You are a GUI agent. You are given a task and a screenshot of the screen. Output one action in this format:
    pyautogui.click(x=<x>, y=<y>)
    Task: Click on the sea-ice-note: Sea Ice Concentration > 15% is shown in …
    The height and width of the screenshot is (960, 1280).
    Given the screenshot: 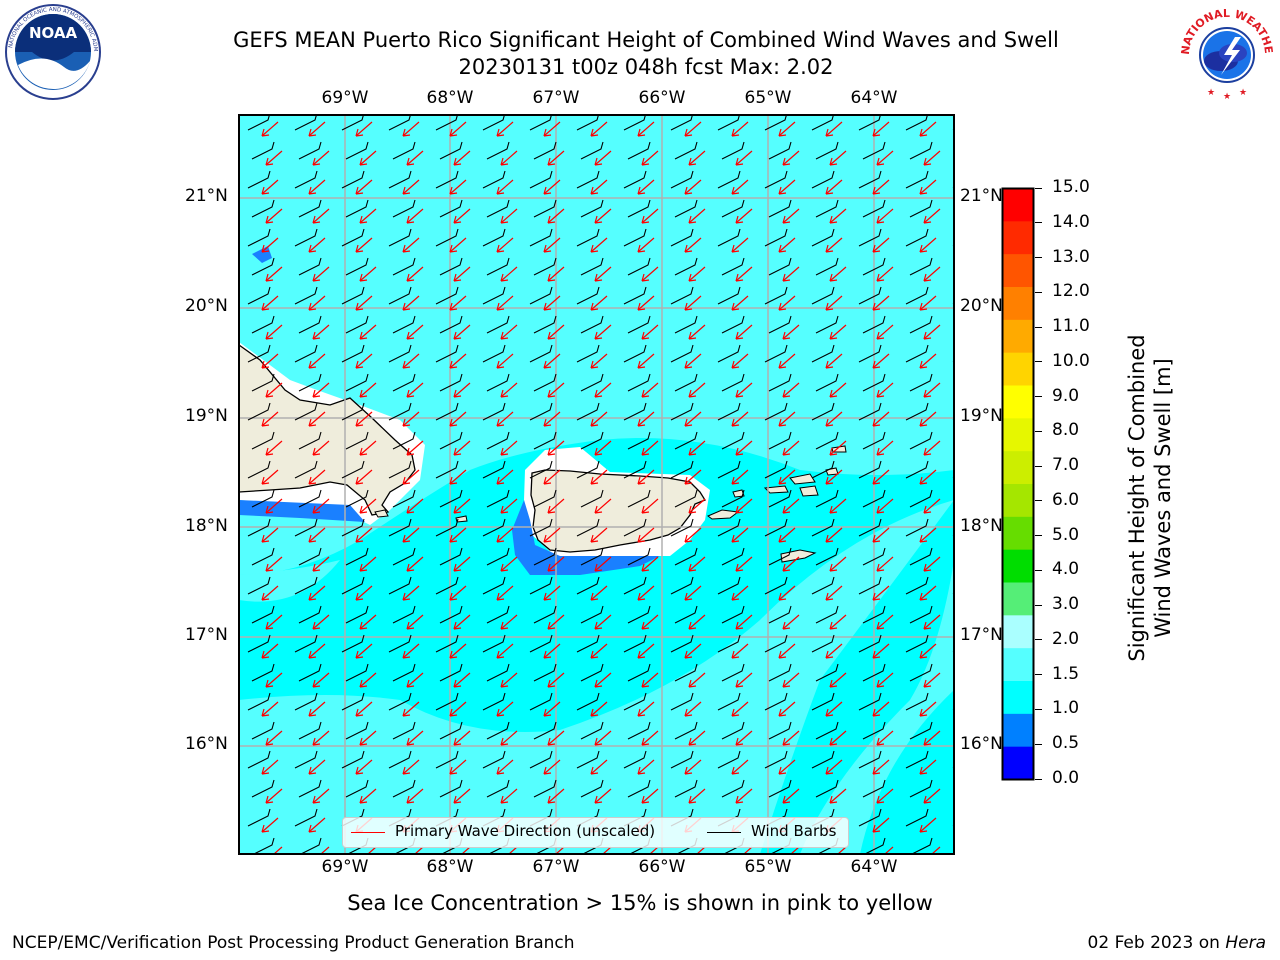 What is the action you would take?
    pyautogui.click(x=640, y=903)
    